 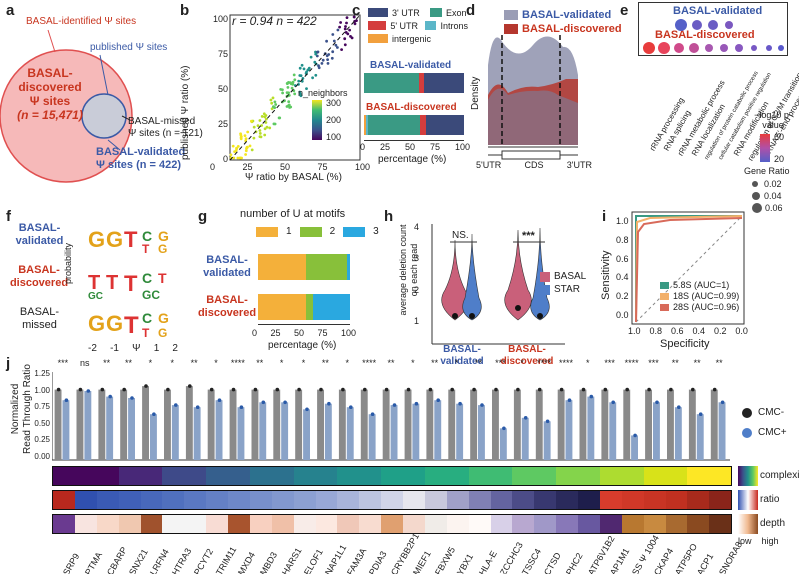 What do you see at coordinates (779, 148) in the screenshot?
I see `pvalue-ticks: 60 20` at bounding box center [779, 148].